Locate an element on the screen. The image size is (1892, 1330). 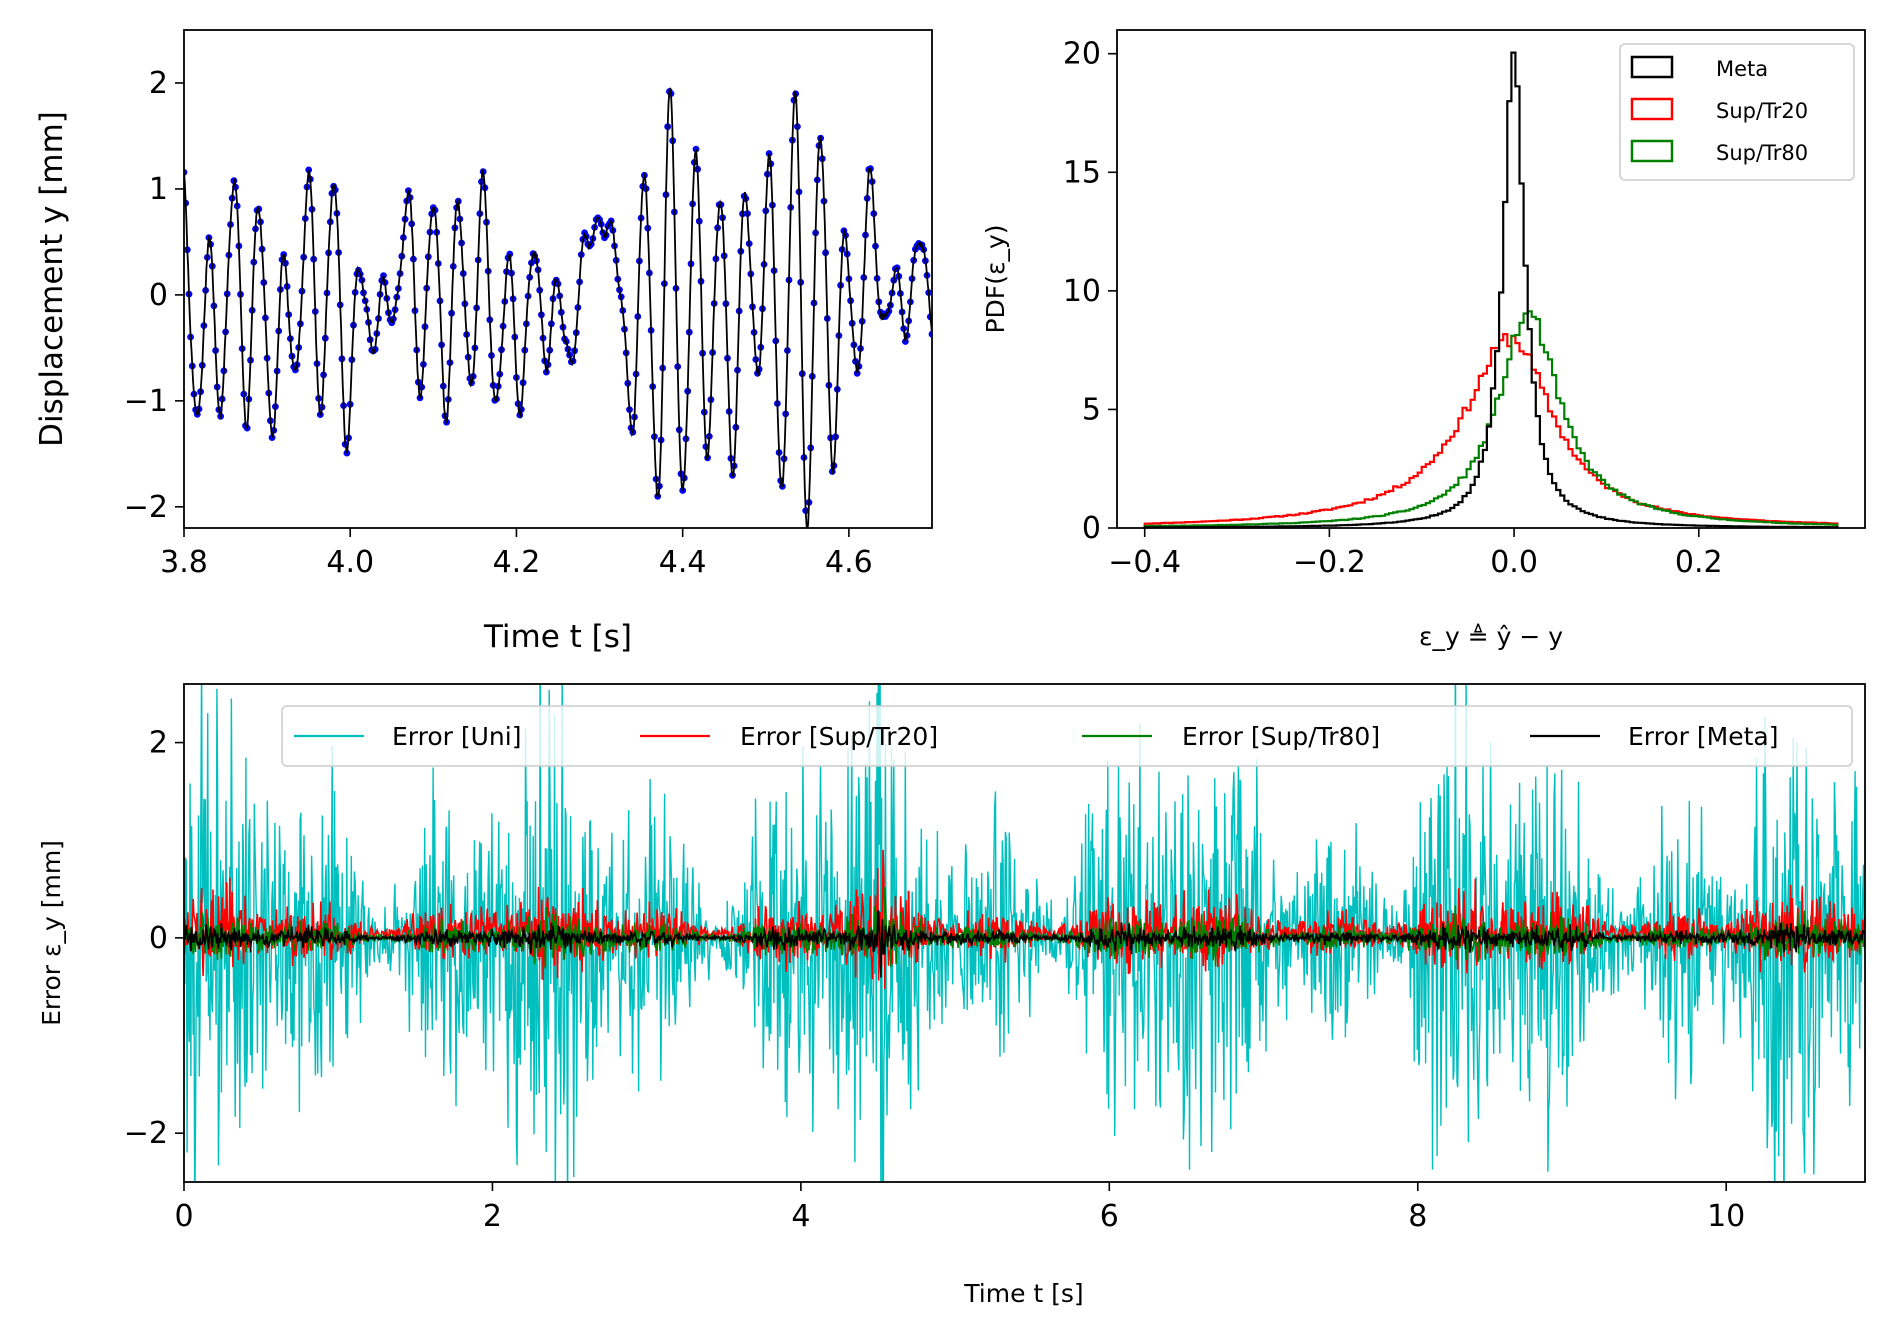
displacement-y-ticks: −2 −1 0 1 2 is located at coordinates (154, 295).